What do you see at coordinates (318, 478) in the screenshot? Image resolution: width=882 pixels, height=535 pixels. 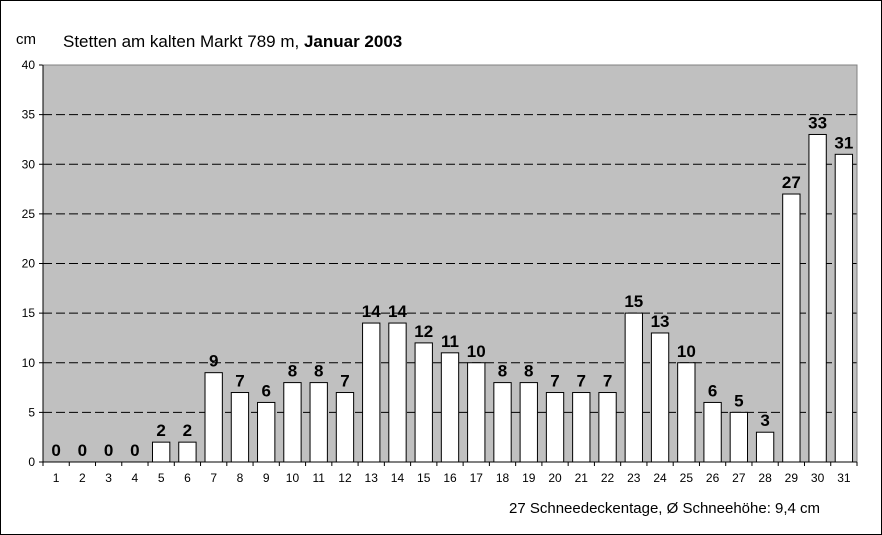 I see `x-tick-label: 11` at bounding box center [318, 478].